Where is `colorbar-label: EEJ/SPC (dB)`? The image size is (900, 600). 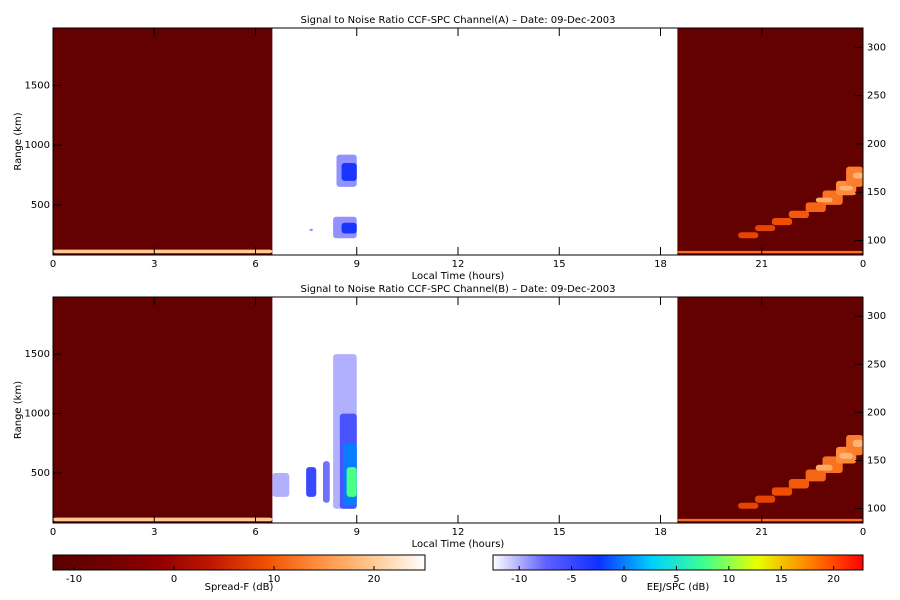
colorbar-label: EEJ/SPC (dB) is located at coordinates (678, 587).